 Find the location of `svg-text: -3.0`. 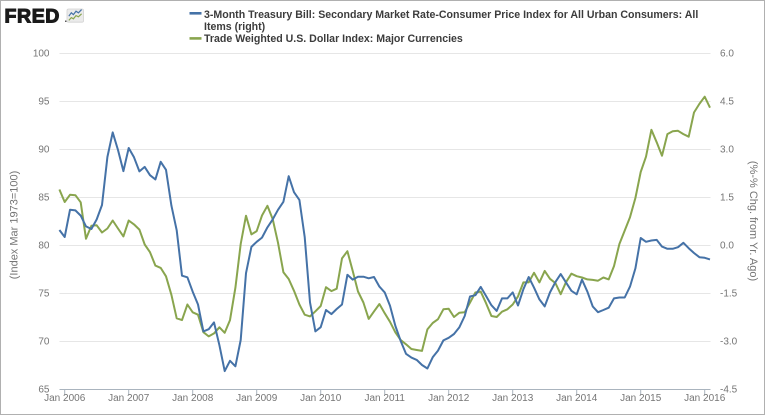

svg-text: -3.0 is located at coordinates (729, 342).